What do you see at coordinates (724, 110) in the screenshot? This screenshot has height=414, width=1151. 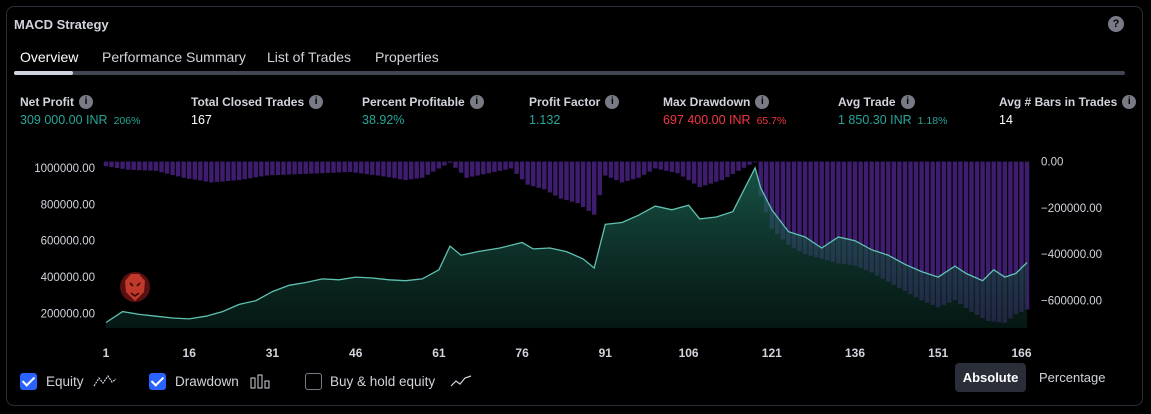 I see `stat-max-drawdown: Max Drawdown i 697 400.00 INR 65.7%` at bounding box center [724, 110].